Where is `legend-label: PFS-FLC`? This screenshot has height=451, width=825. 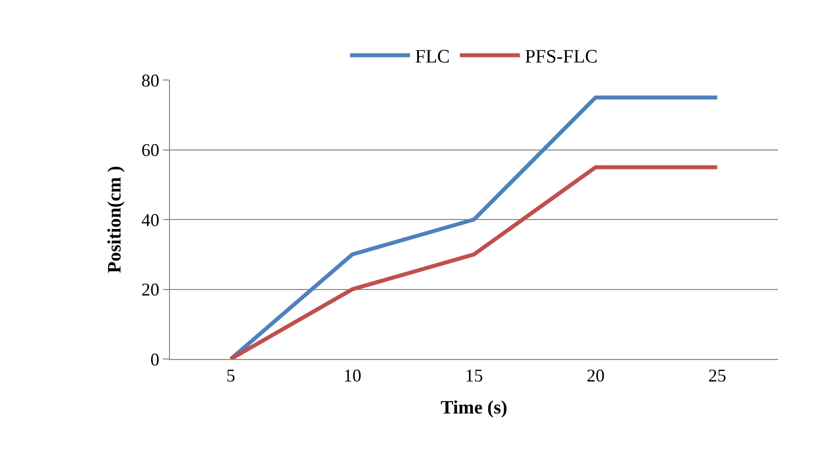
legend-label: PFS-FLC is located at coordinates (561, 57).